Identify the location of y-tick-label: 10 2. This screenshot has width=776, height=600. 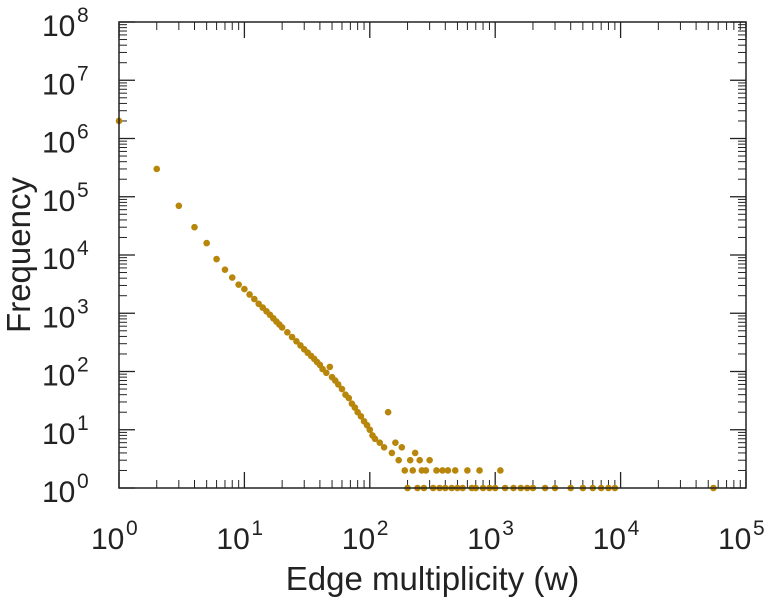
(65, 373).